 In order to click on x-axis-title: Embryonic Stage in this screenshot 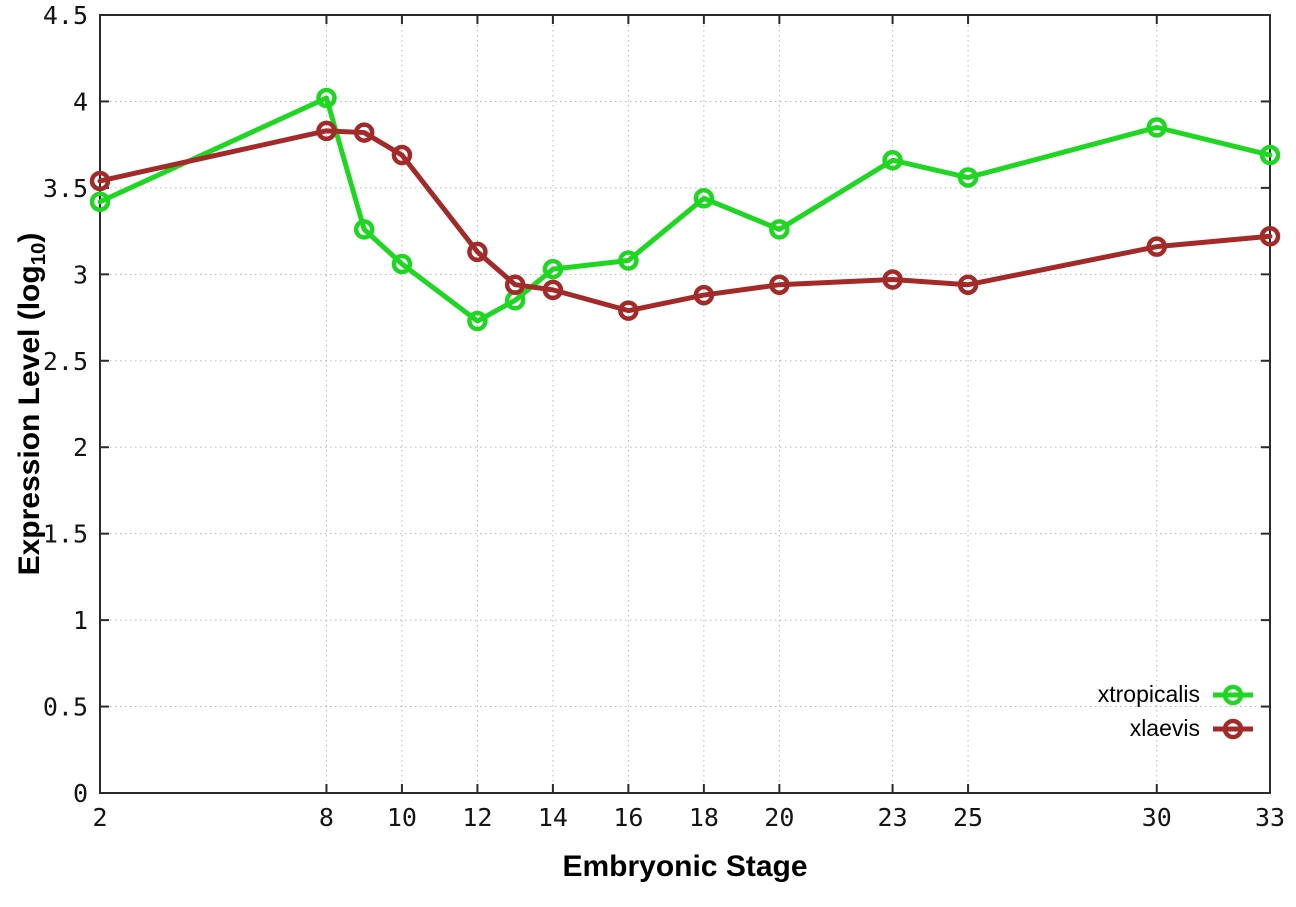, I will do `click(685, 866)`.